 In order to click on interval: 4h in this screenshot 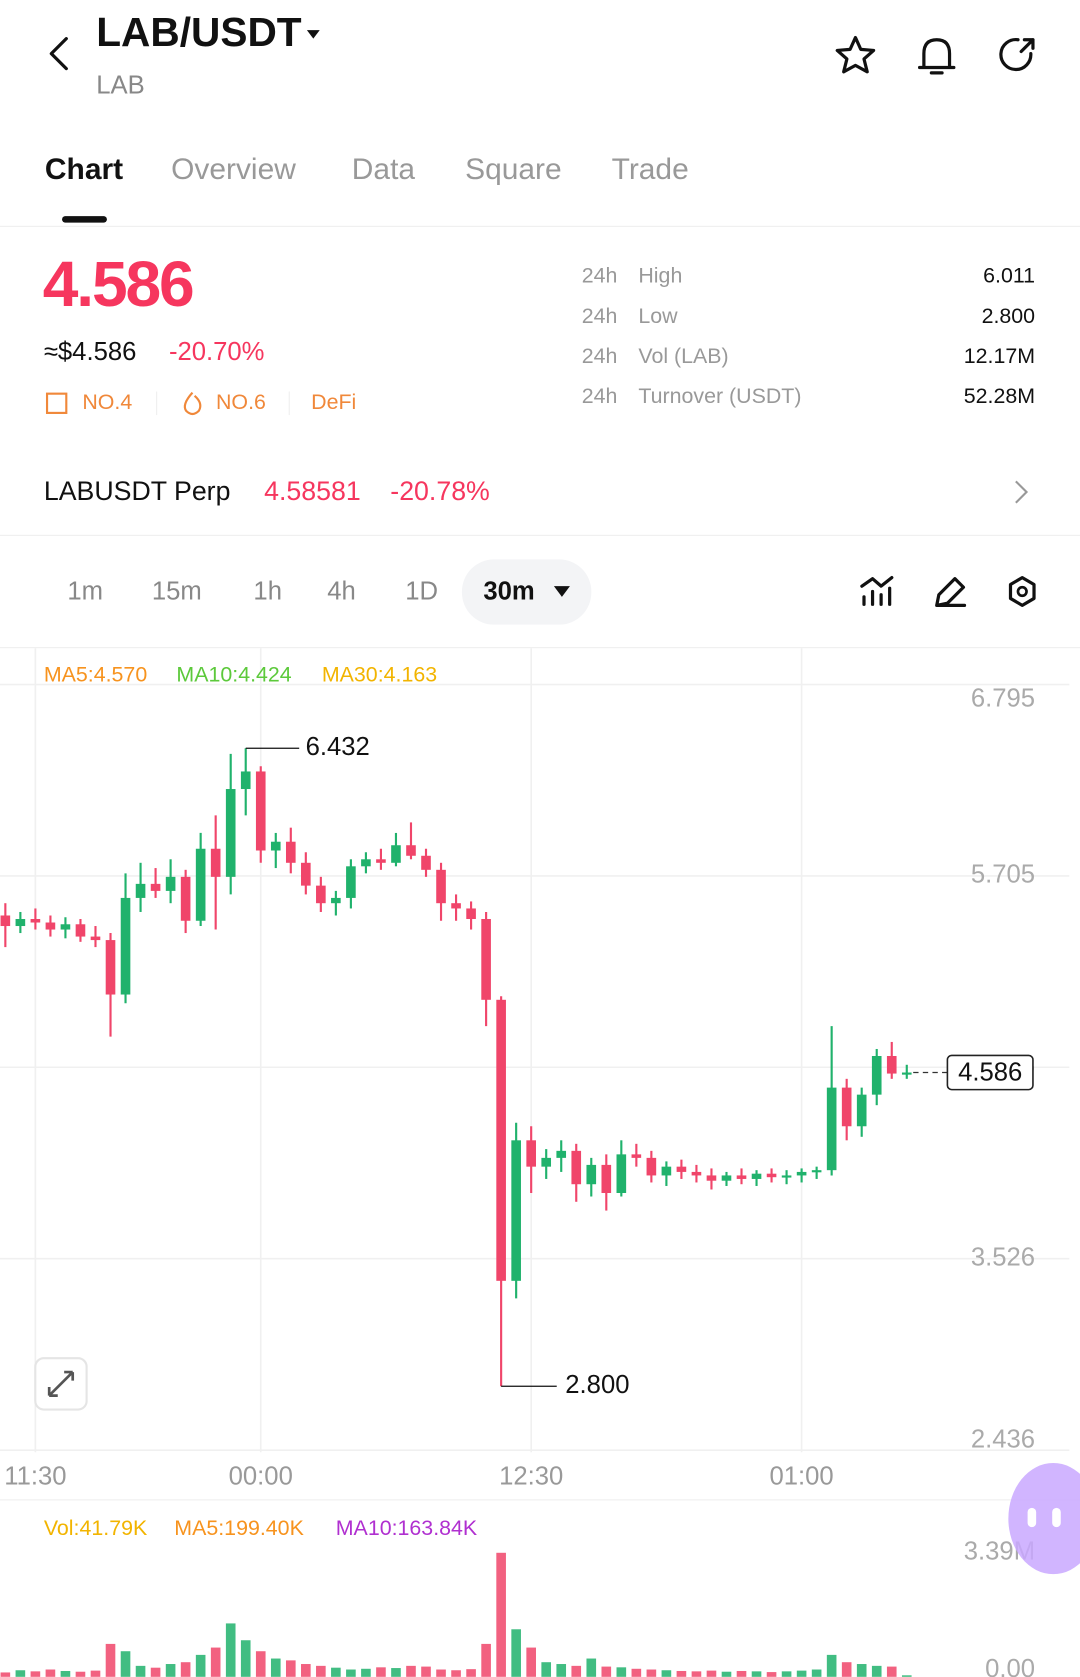, I will do `click(341, 591)`.